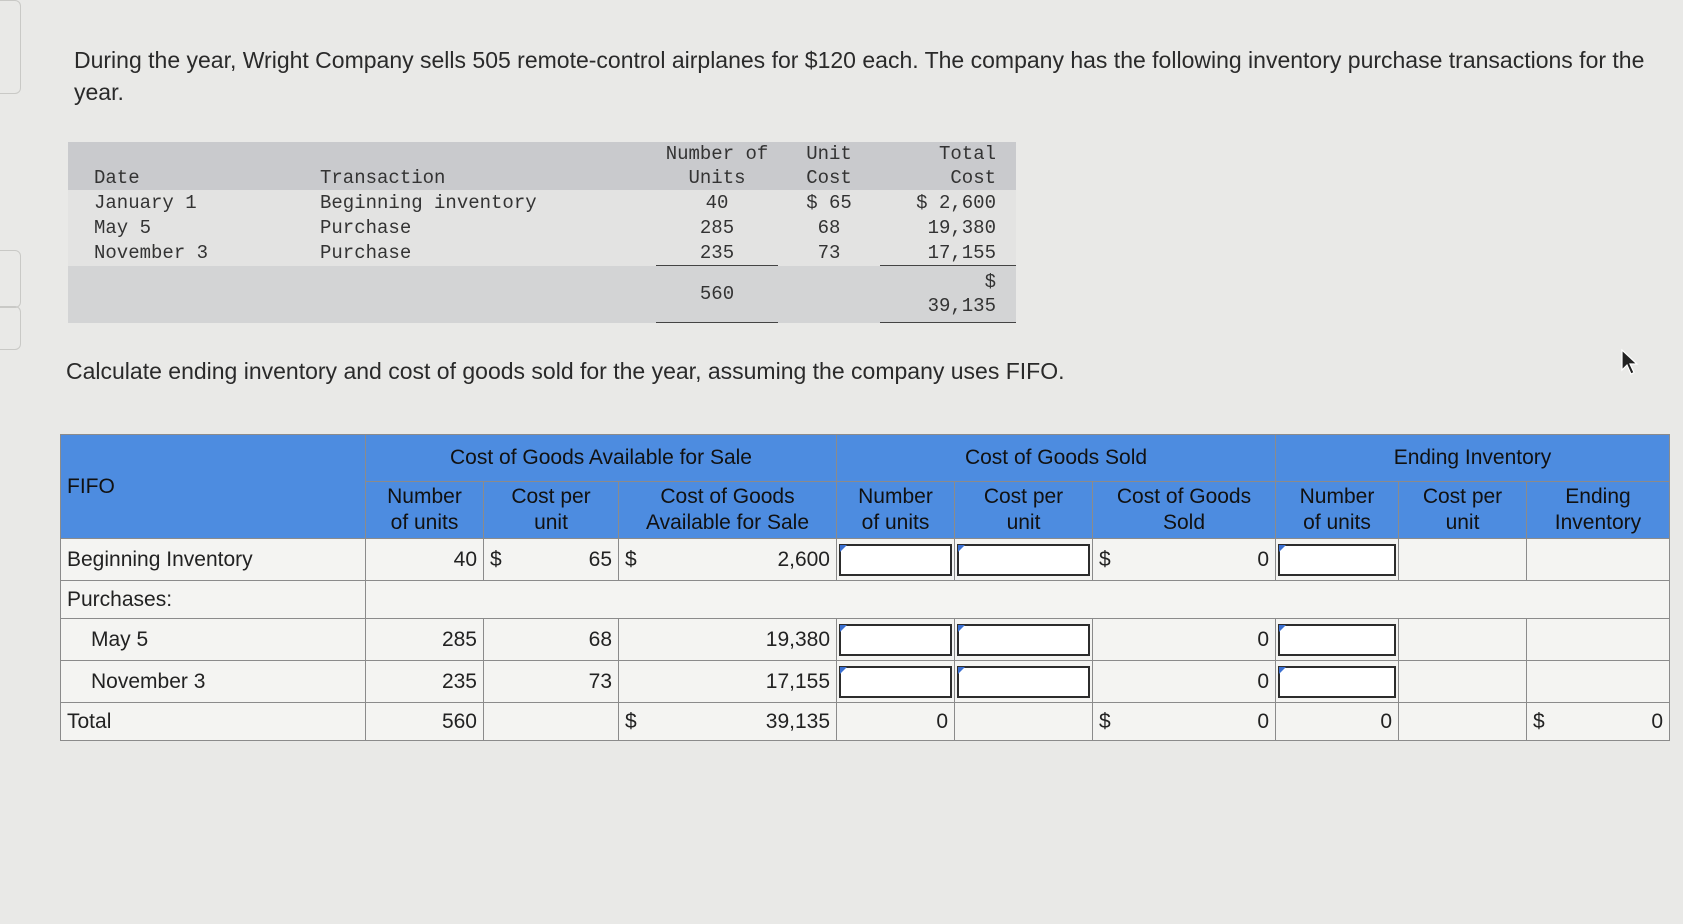 This screenshot has height=924, width=1683. Describe the element at coordinates (1472, 458) in the screenshot. I see `group-ending: Ending Inventory` at that location.